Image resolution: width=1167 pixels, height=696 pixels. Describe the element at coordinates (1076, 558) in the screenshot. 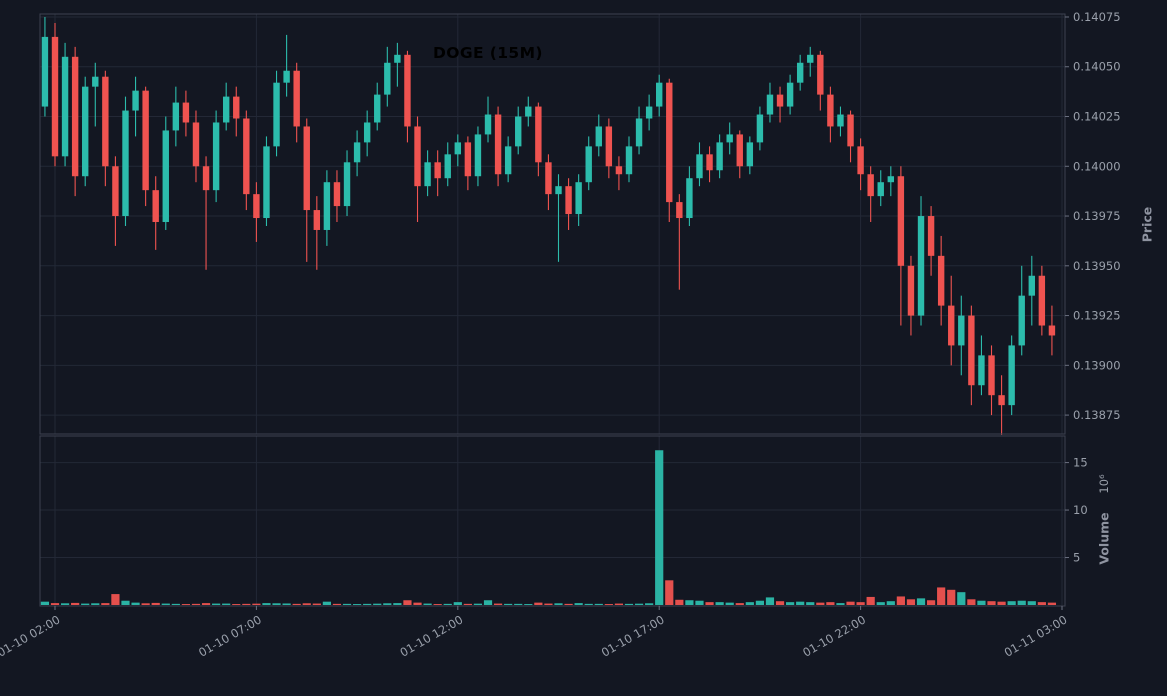

I see `volume-tick-label: 5` at that location.